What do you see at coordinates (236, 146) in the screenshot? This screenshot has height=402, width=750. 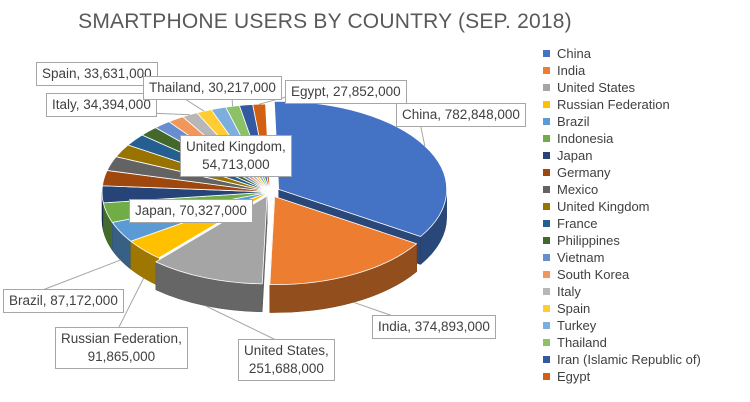 I see `data-label-line: United Kingdom,` at bounding box center [236, 146].